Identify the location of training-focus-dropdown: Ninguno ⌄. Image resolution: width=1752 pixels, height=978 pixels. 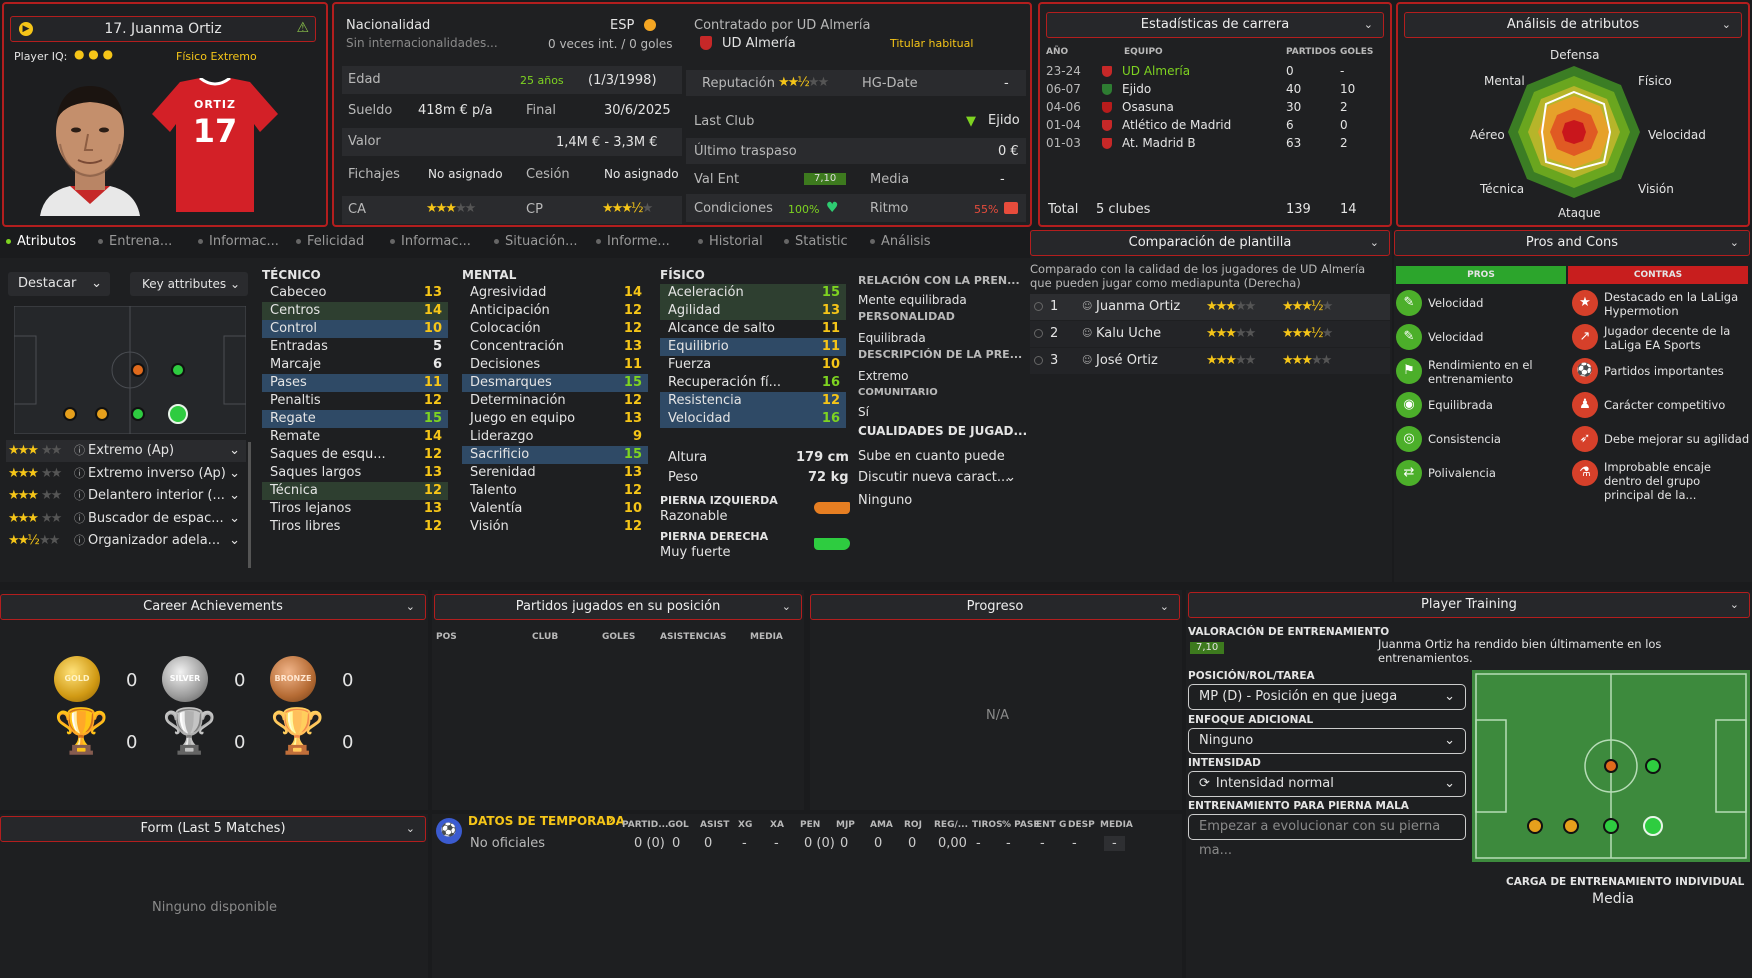
(1327, 741).